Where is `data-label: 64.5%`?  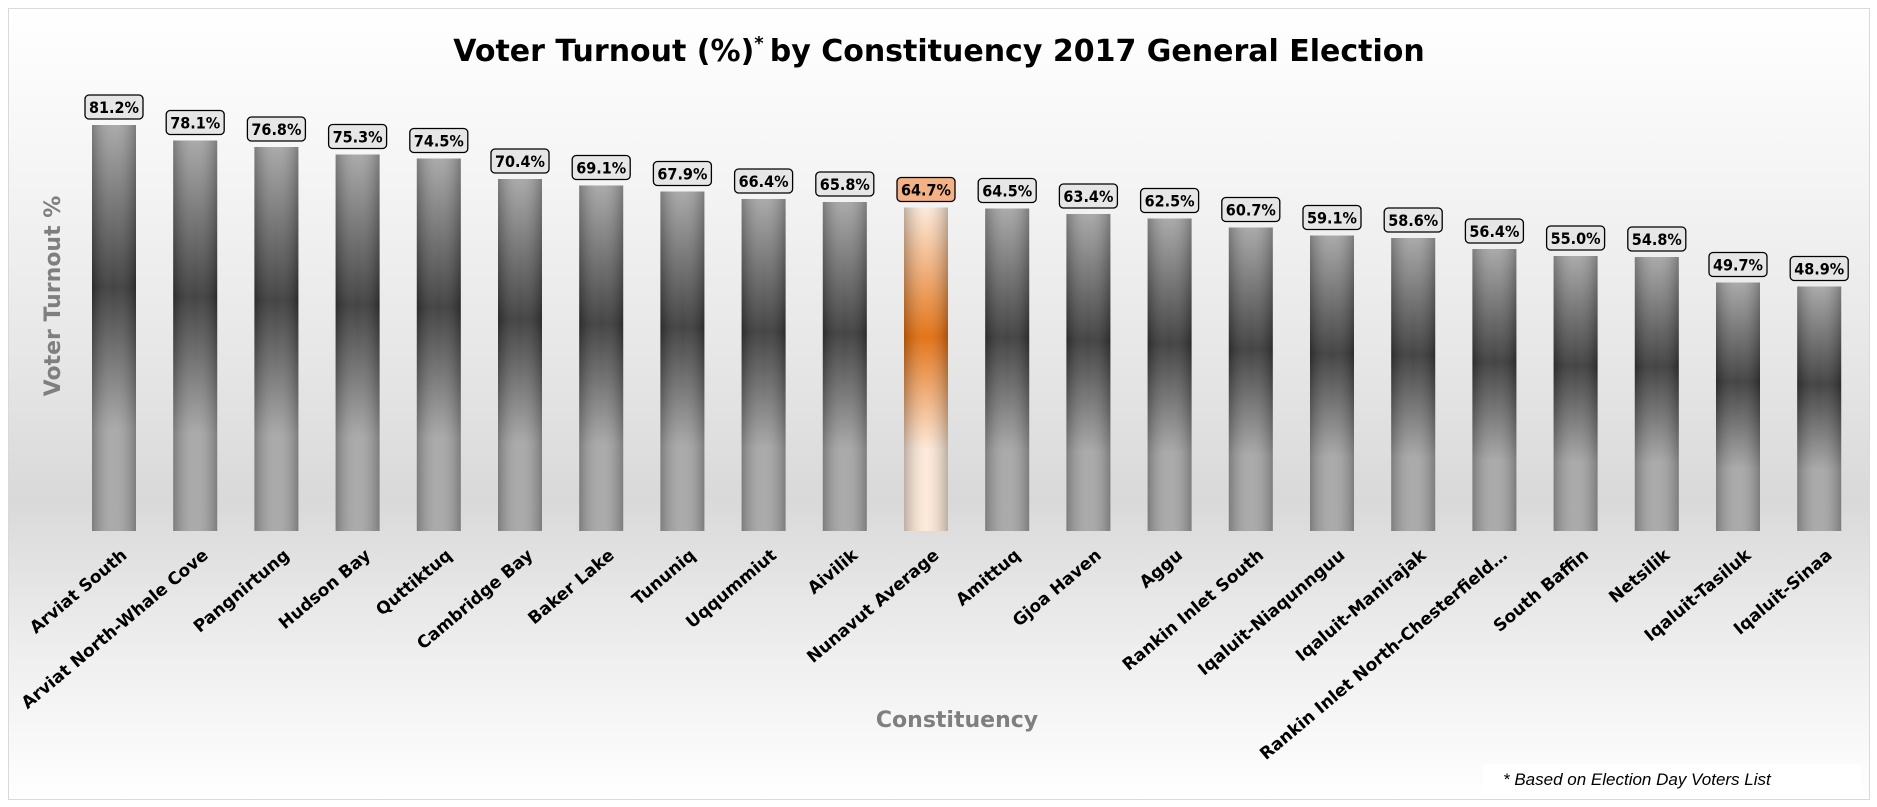 data-label: 64.5% is located at coordinates (1007, 191).